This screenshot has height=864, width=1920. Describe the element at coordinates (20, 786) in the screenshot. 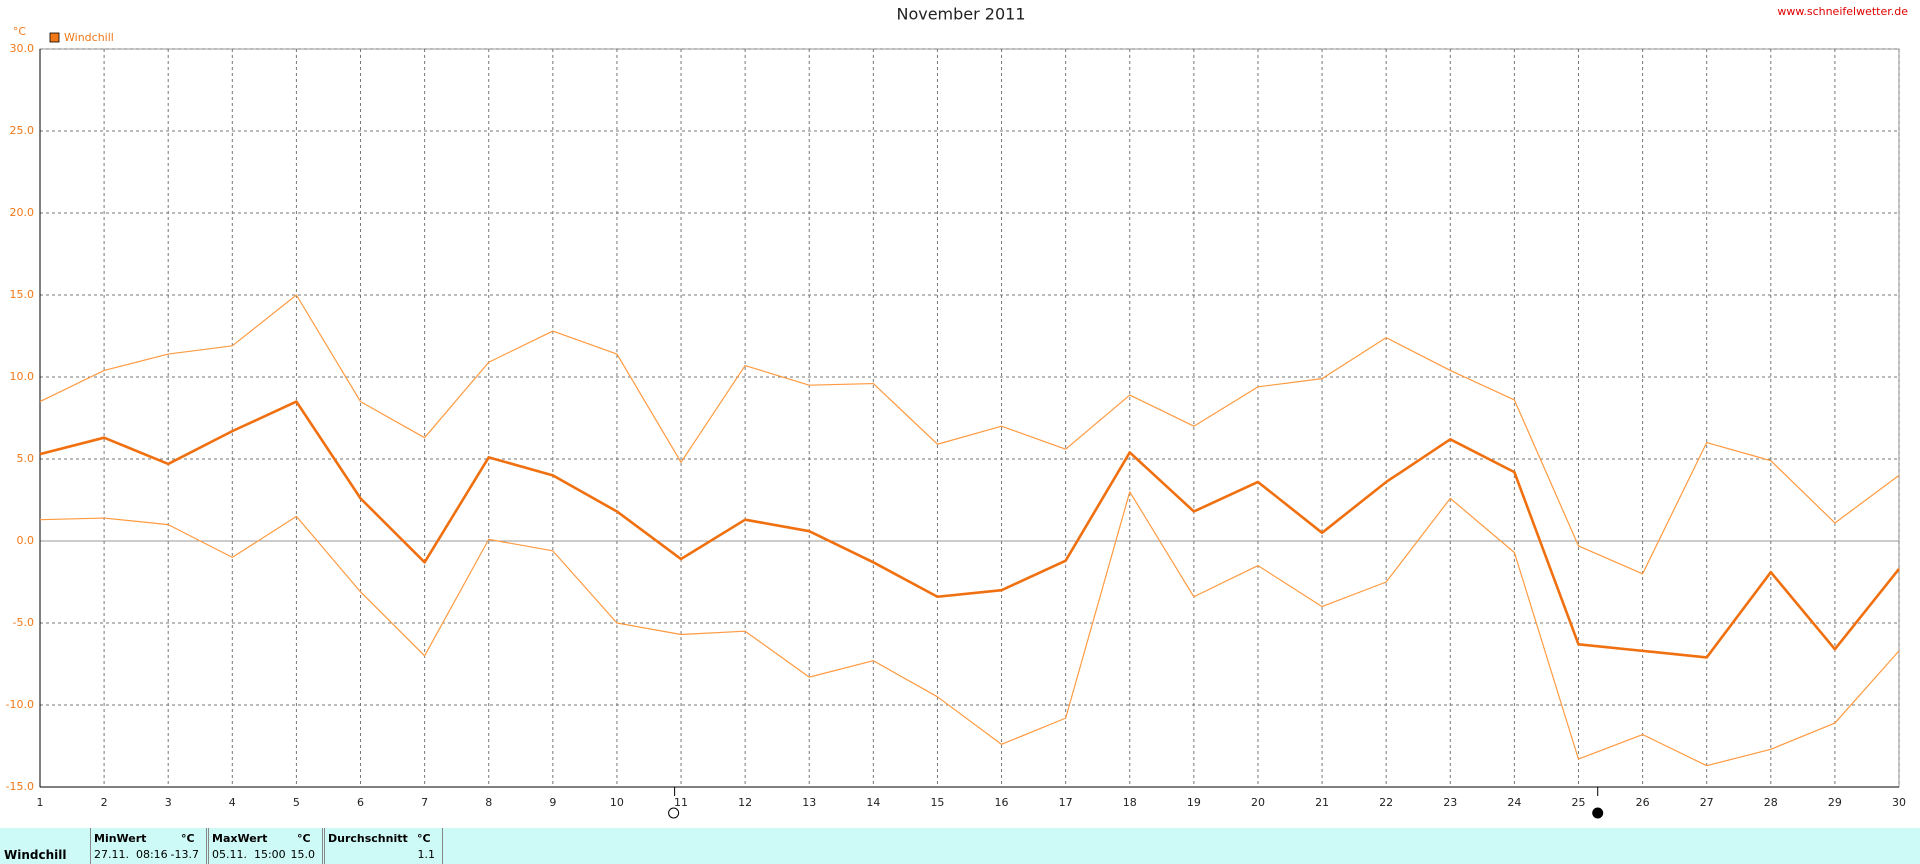

I see `y-tick-label: -15.0` at that location.